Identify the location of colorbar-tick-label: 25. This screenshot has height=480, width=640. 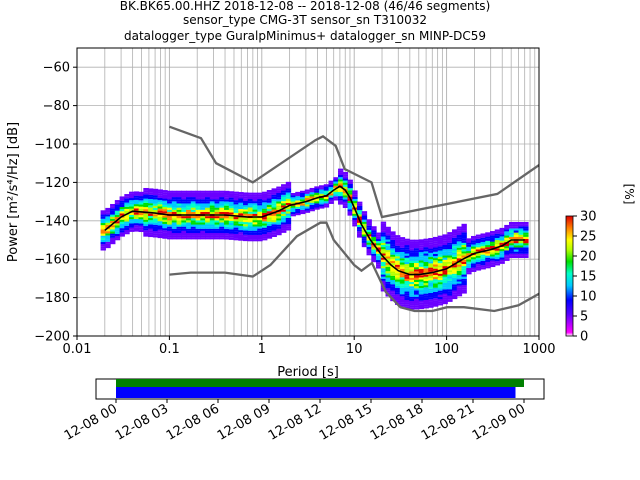
(588, 237).